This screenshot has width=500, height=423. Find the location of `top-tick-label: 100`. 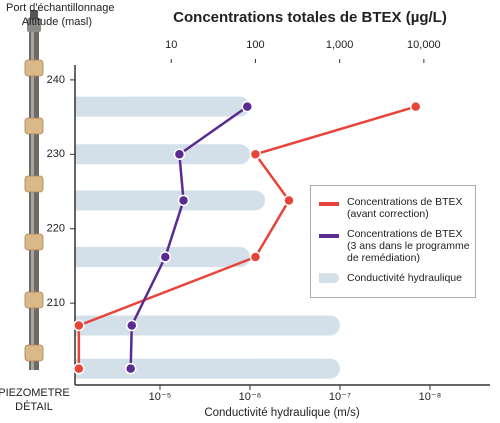

top-tick-label: 100 is located at coordinates (255, 45).